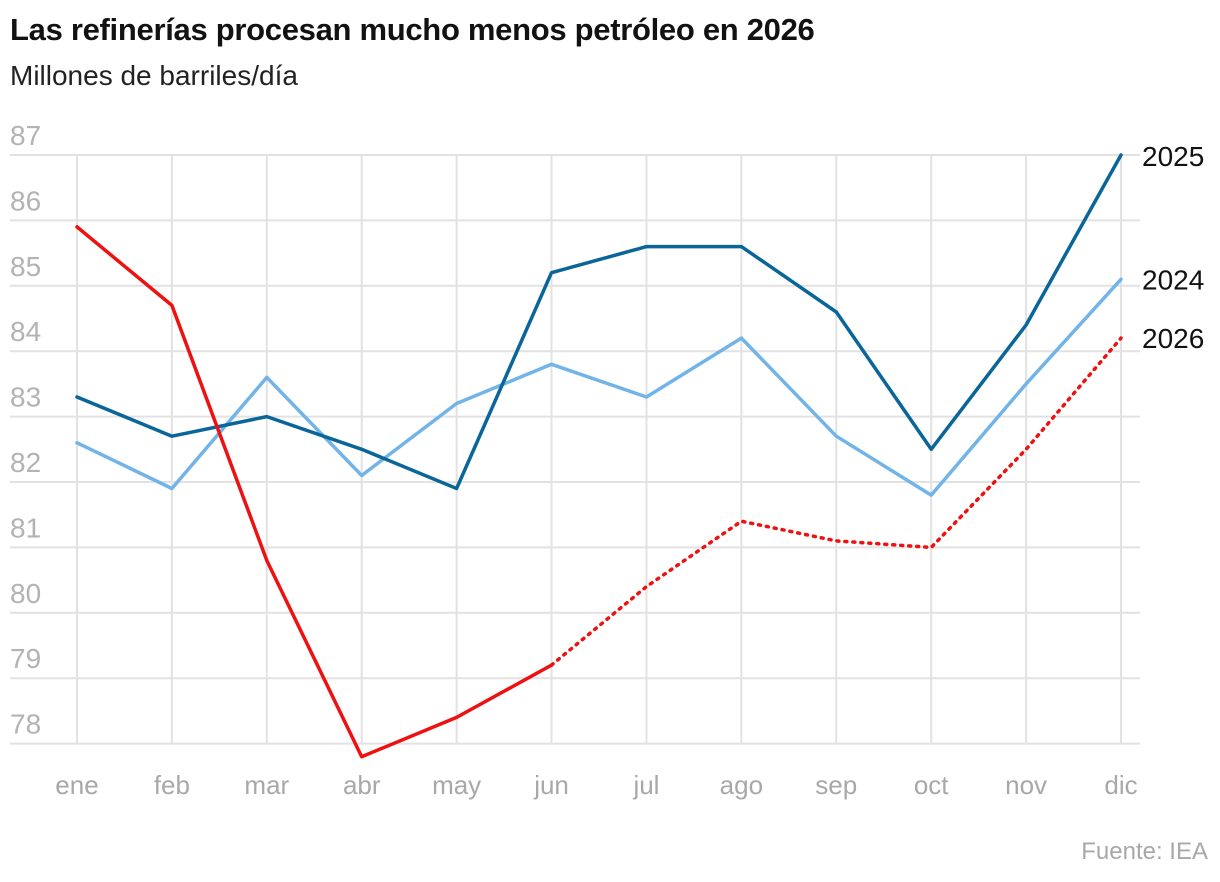 This screenshot has height=882, width=1220. What do you see at coordinates (456, 785) in the screenshot?
I see `x-tick-label: may` at bounding box center [456, 785].